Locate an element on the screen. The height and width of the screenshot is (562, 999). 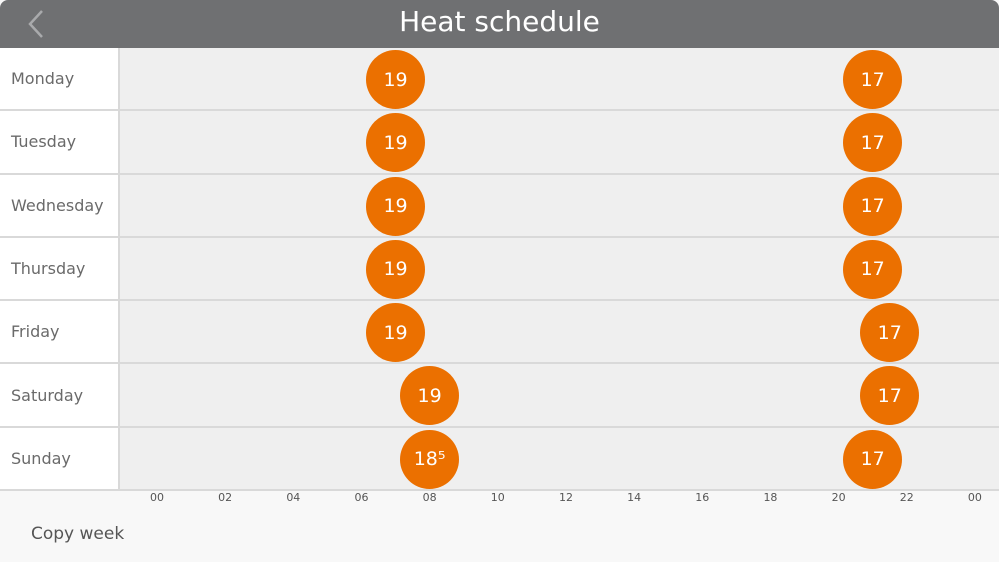
day-row: Sunday 18⁵ 17 is located at coordinates (499, 459).